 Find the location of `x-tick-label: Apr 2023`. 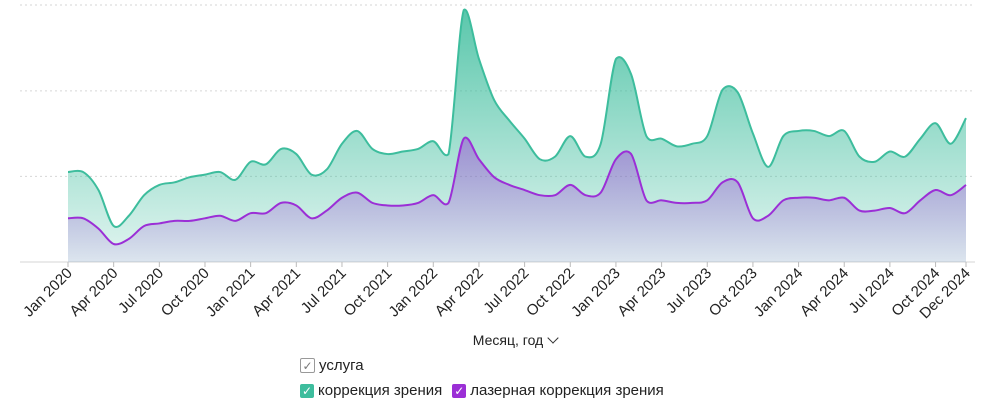

x-tick-label: Apr 2023 is located at coordinates (641, 292).